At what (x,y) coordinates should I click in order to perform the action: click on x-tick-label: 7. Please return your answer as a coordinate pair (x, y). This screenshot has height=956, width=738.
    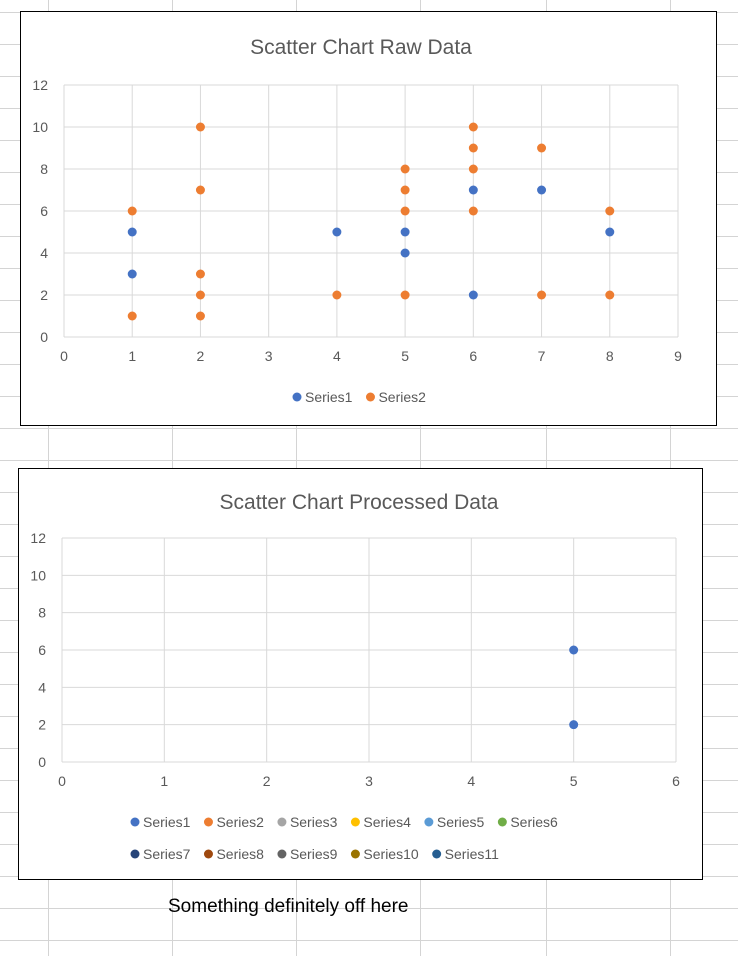
    Looking at the image, I should click on (542, 356).